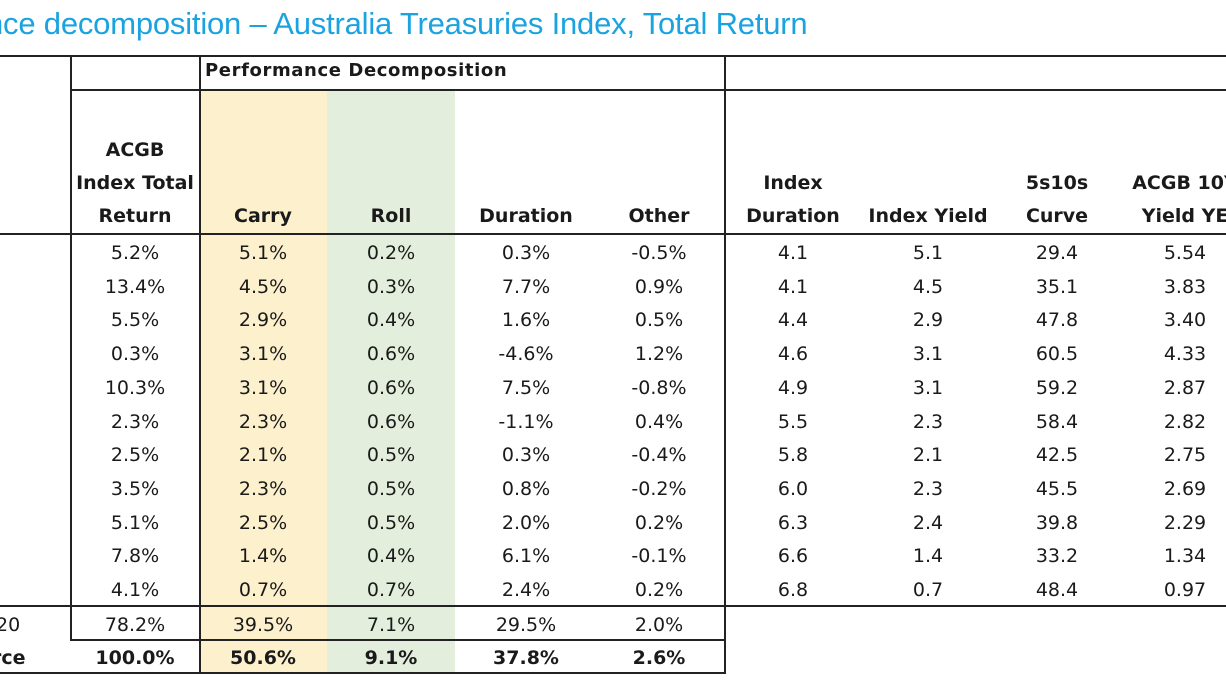  I want to click on cell-total-return: 13.4%, so click(135, 286).